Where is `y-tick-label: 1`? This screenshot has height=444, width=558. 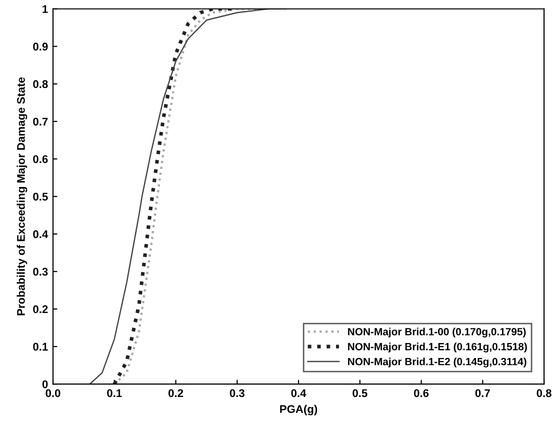 y-tick-label: 1 is located at coordinates (45, 9).